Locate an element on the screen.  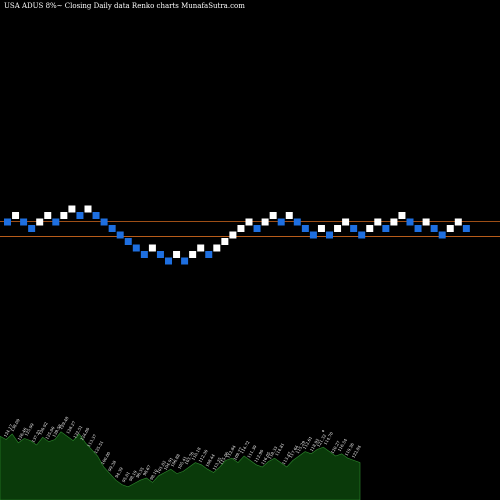
volume-label: 95.01 is located at coordinates (126, 477).